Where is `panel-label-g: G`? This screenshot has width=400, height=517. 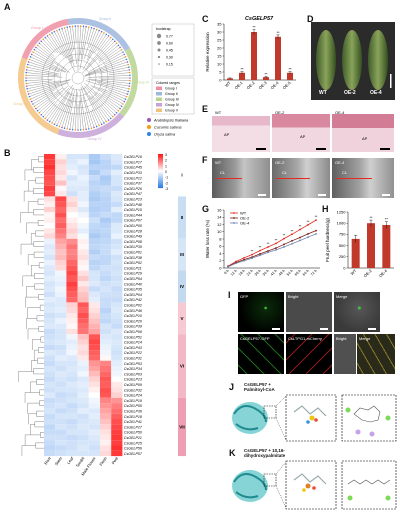
panel-label-g: G is located at coordinates (206, 209).